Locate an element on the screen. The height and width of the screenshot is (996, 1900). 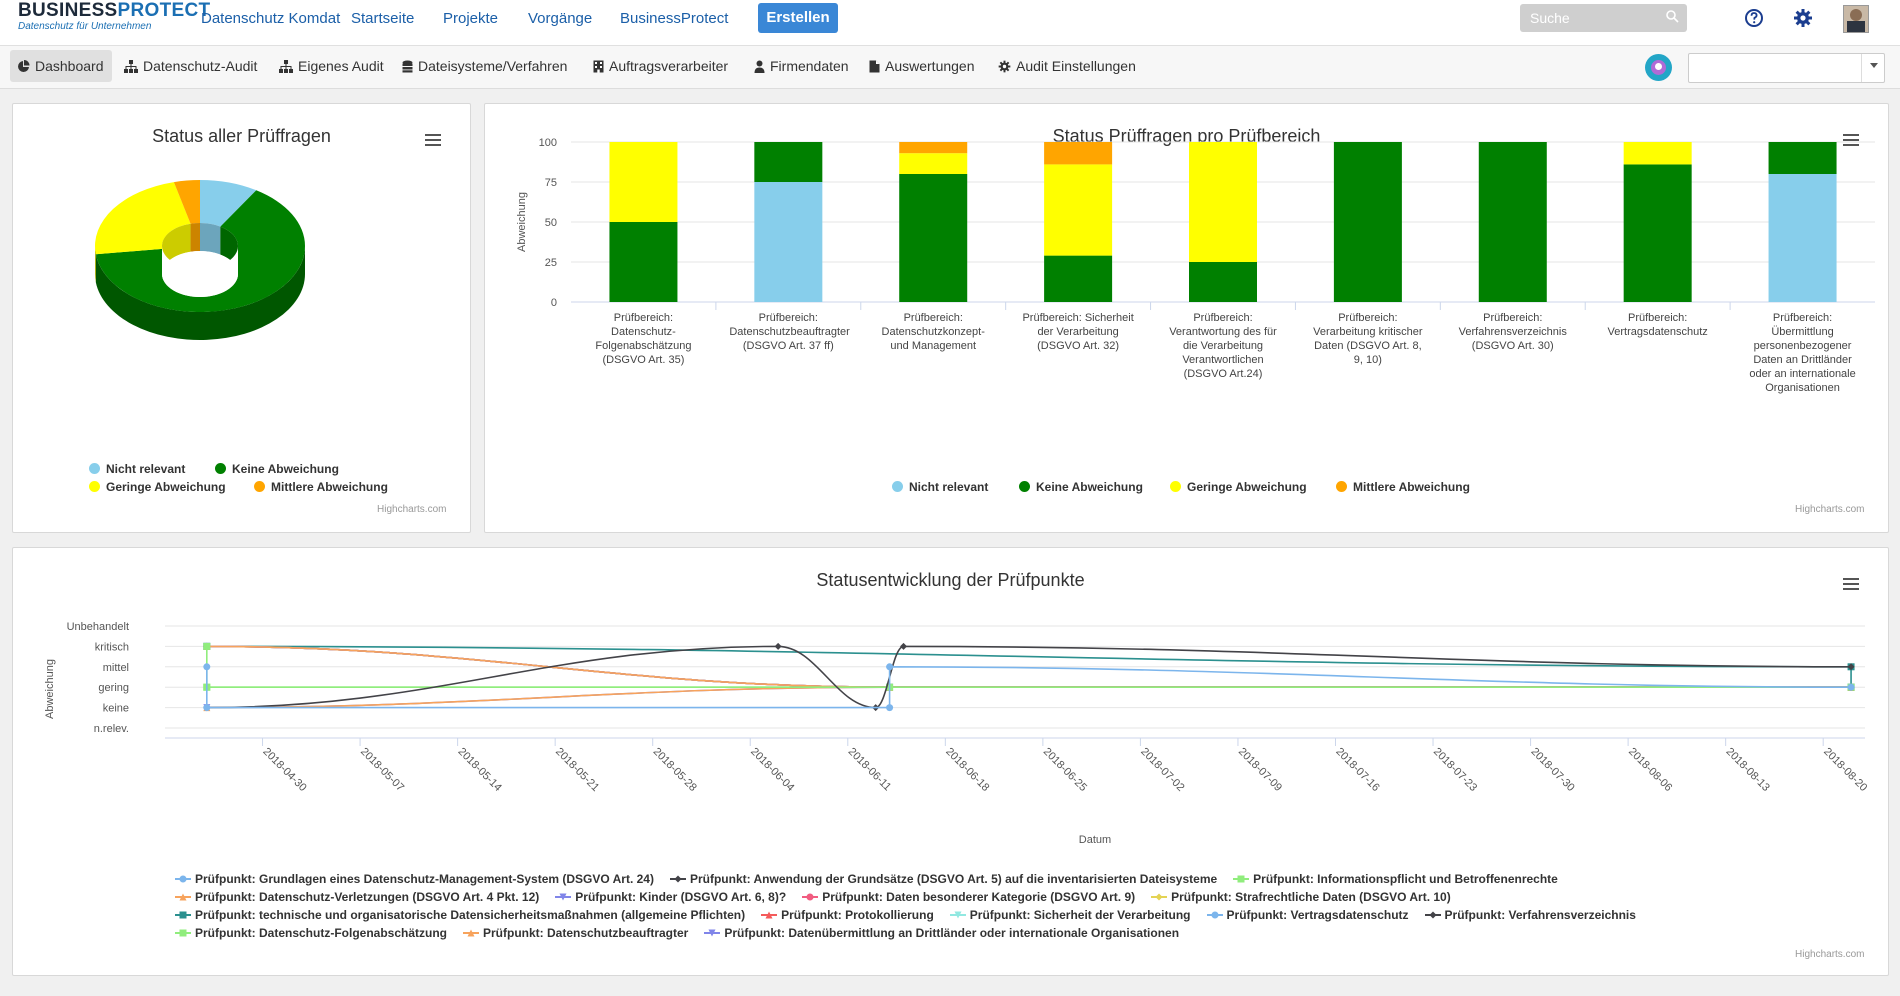
tab-dashboard: Dashboard is located at coordinates (60, 66).